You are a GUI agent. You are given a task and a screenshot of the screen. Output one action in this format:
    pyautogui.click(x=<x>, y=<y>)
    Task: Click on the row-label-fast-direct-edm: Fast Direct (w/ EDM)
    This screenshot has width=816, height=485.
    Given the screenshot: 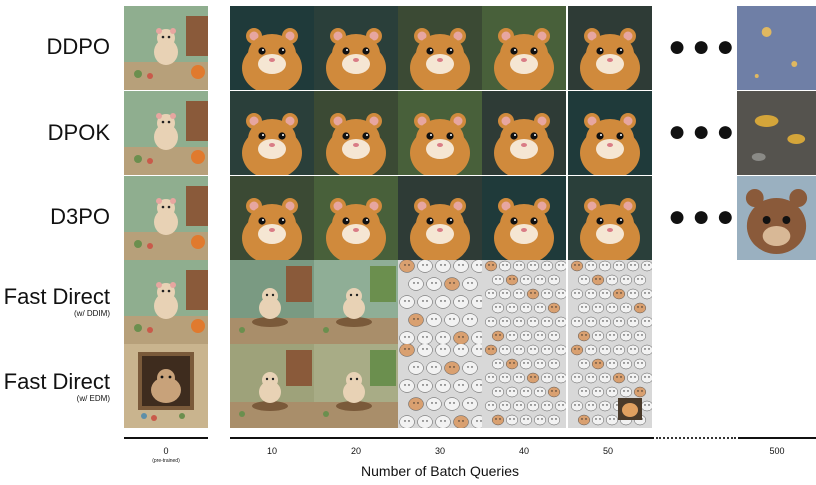 What is the action you would take?
    pyautogui.click(x=56, y=386)
    